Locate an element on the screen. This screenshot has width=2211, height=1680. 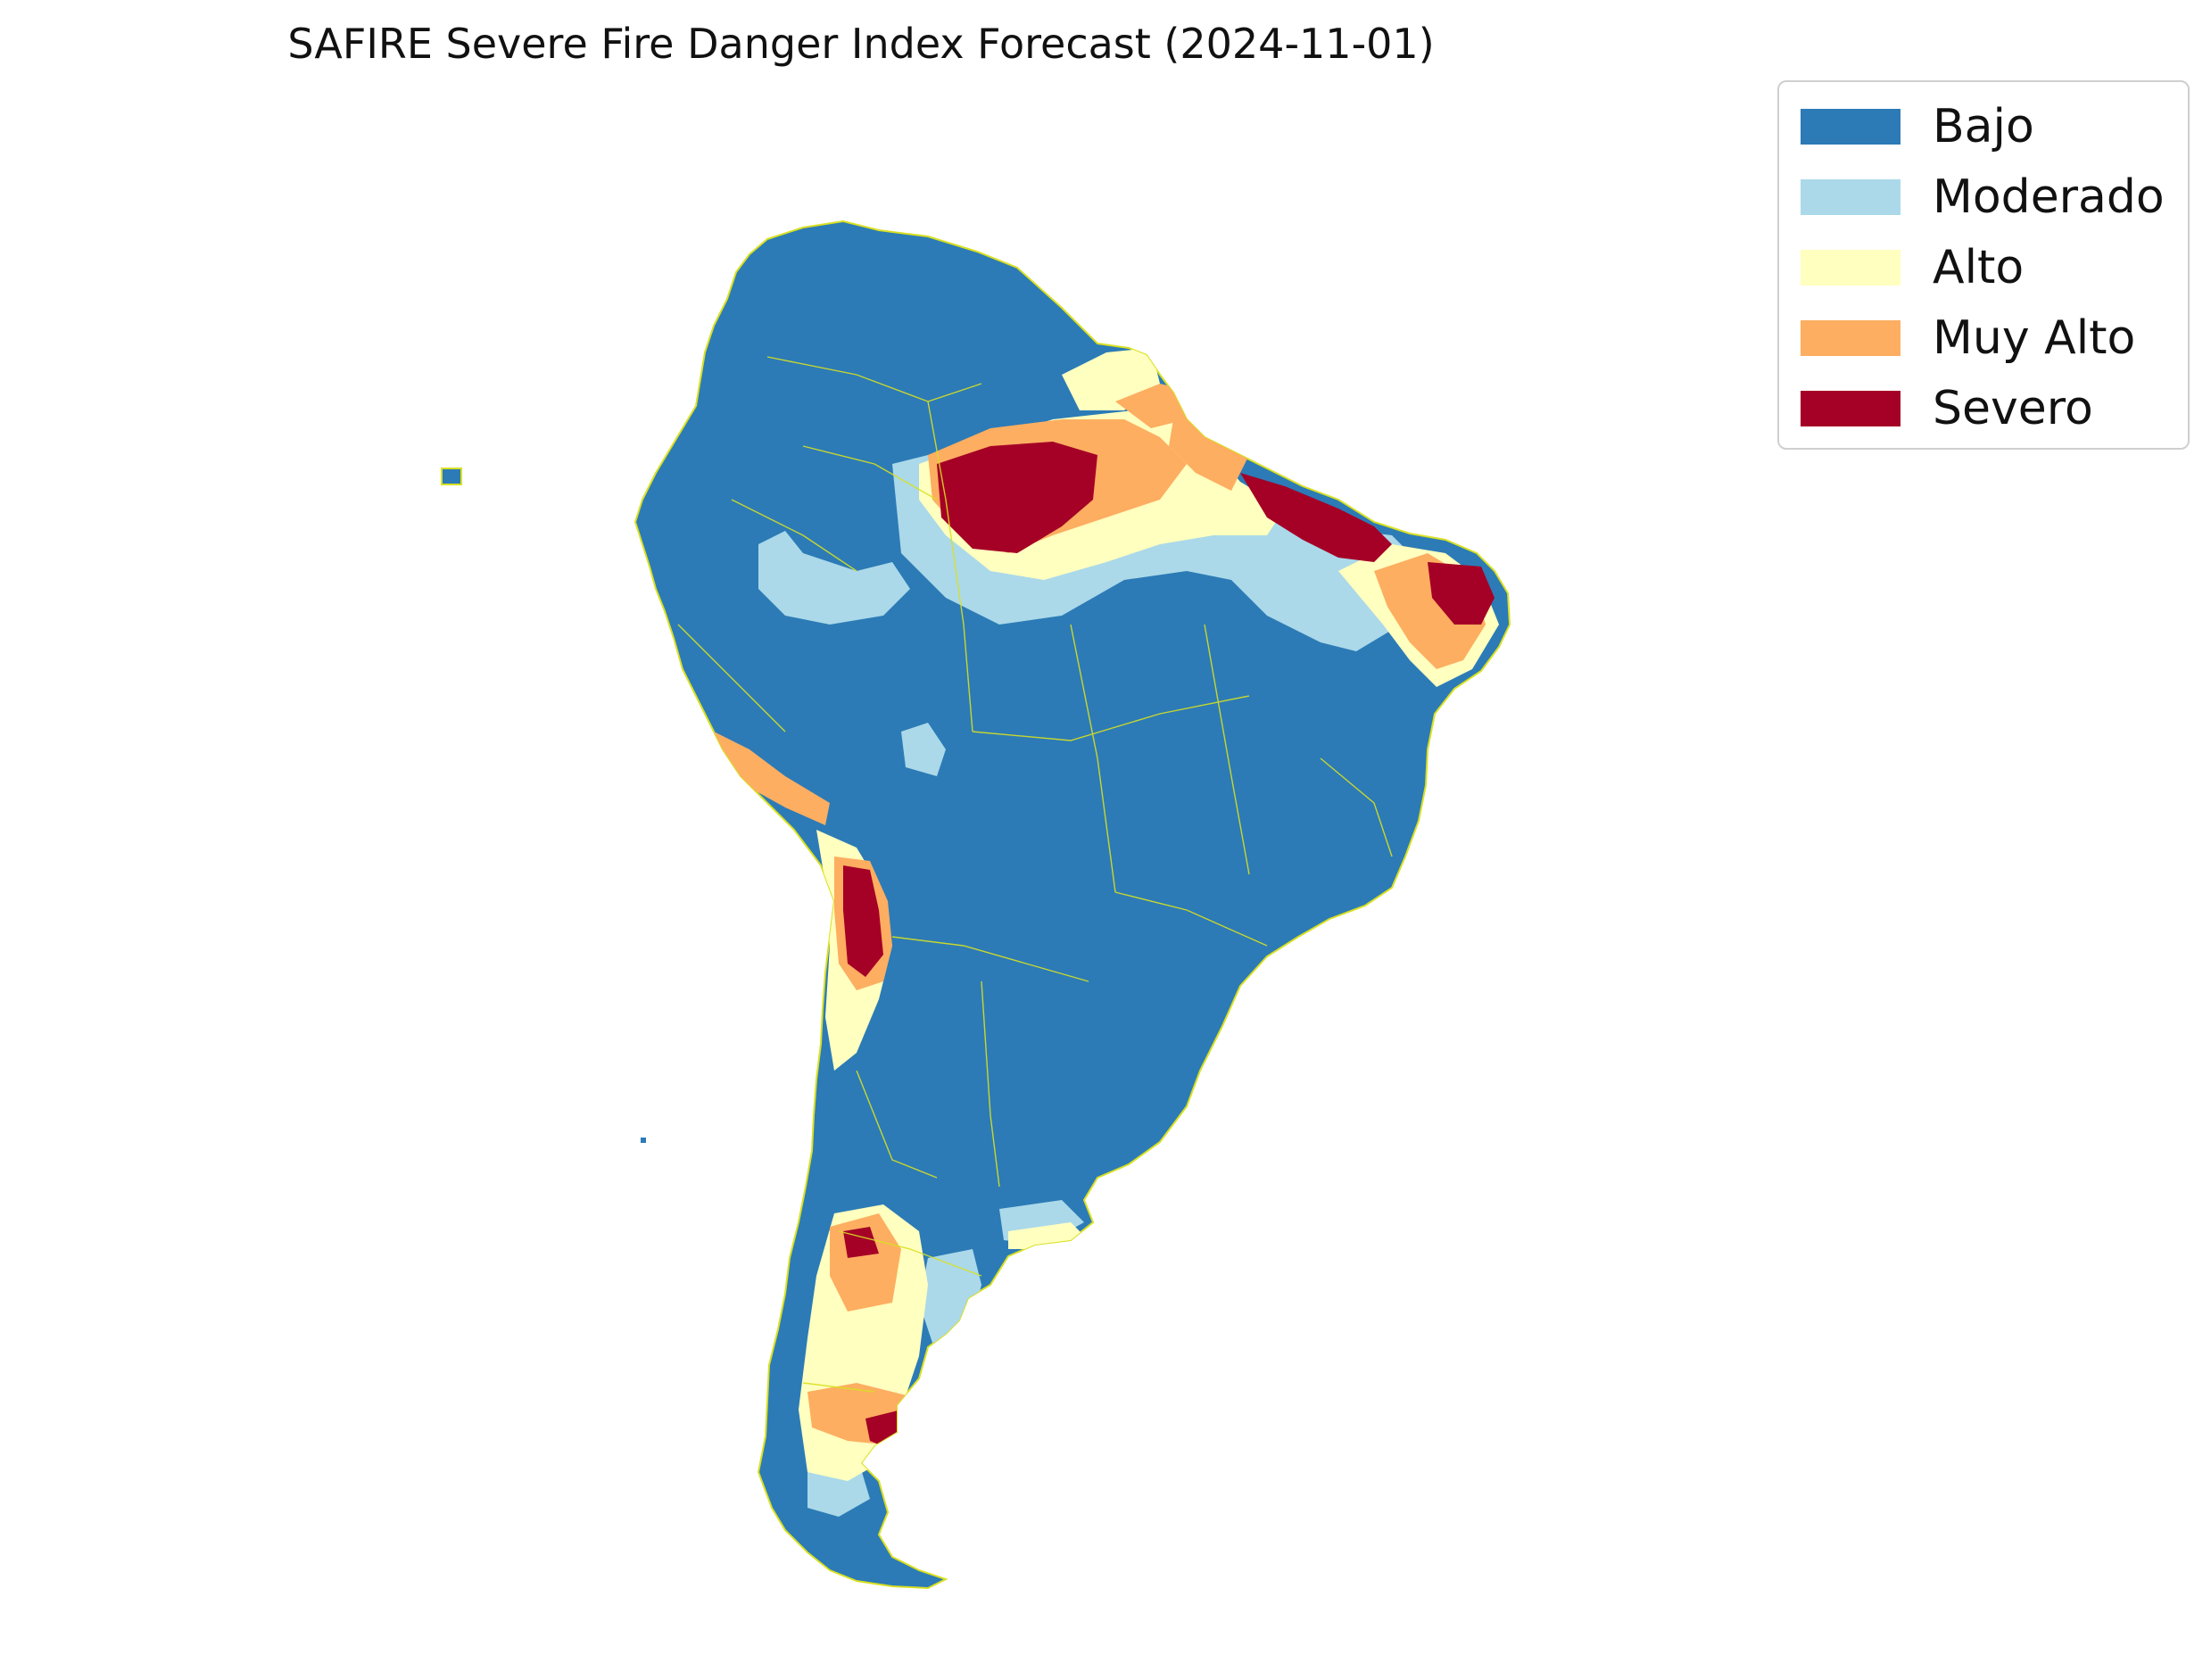
alto-zone-pampas is located at coordinates (1046, 1235).